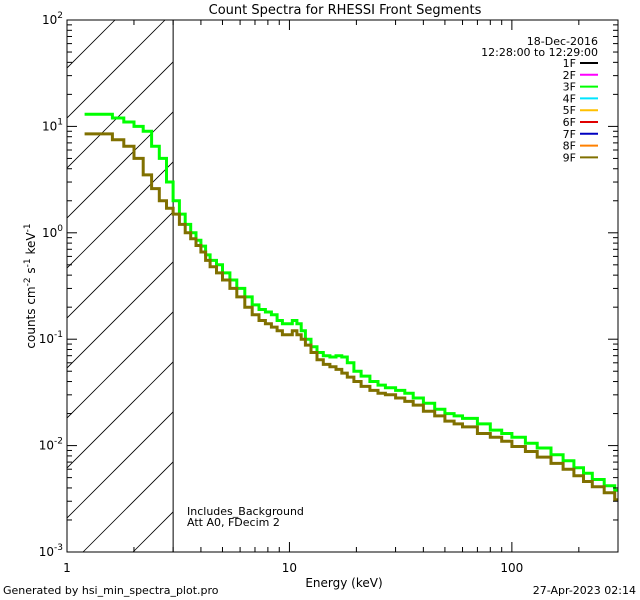 This screenshot has width=640, height=600. I want to click on y-tick-label: 10⁰, so click(52, 232).